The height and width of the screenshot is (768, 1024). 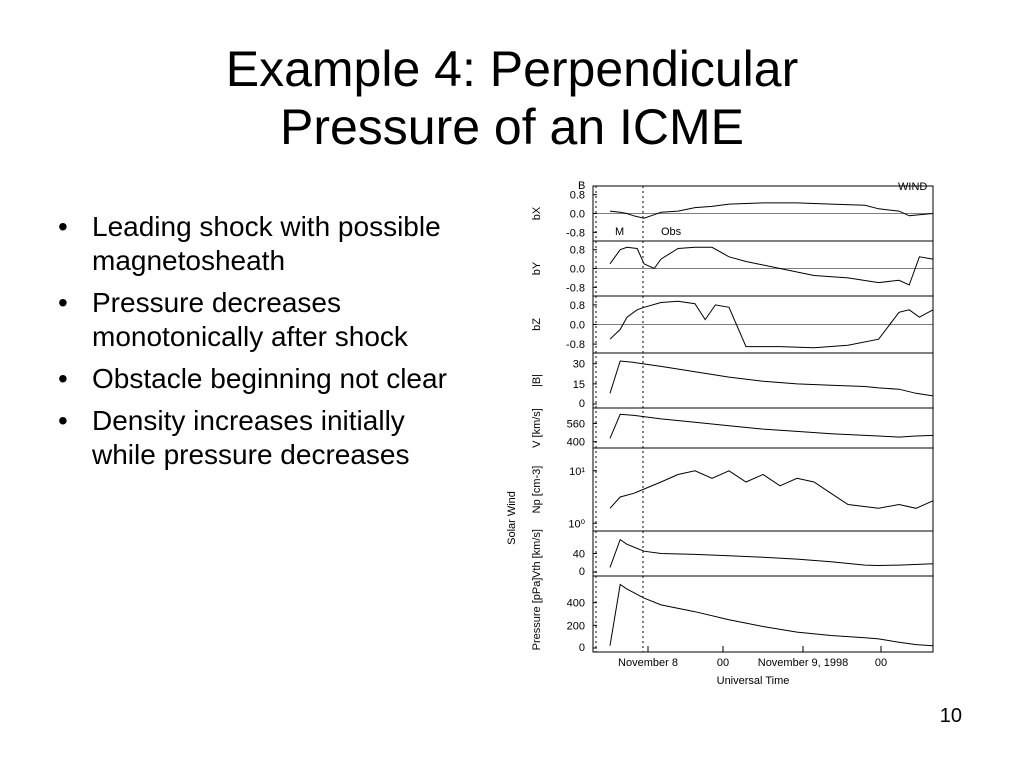 I want to click on y-axis-label: bZ, so click(x=537, y=324).